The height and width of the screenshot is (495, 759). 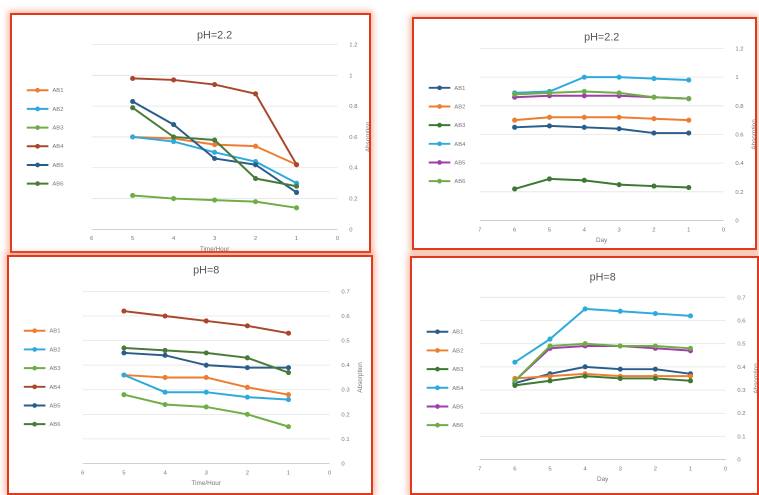 I want to click on x-axis-label: Time/Hour, so click(x=206, y=483).